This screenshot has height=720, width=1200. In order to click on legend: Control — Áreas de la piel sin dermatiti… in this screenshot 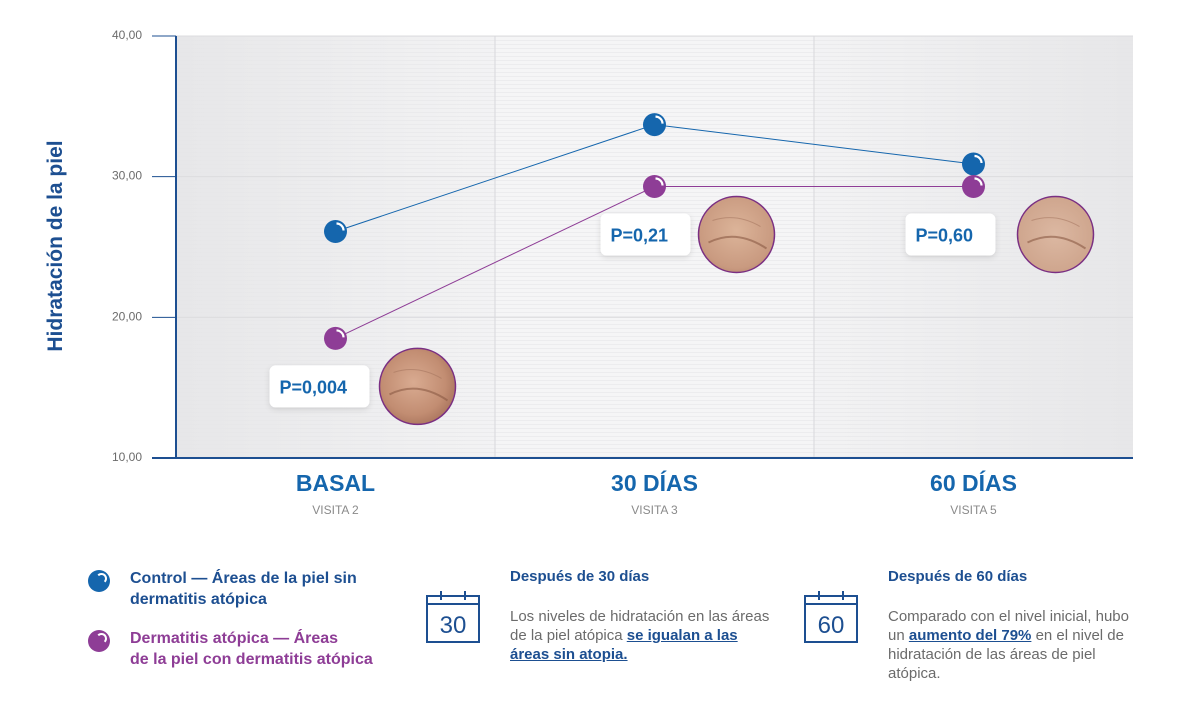, I will do `click(248, 628)`.